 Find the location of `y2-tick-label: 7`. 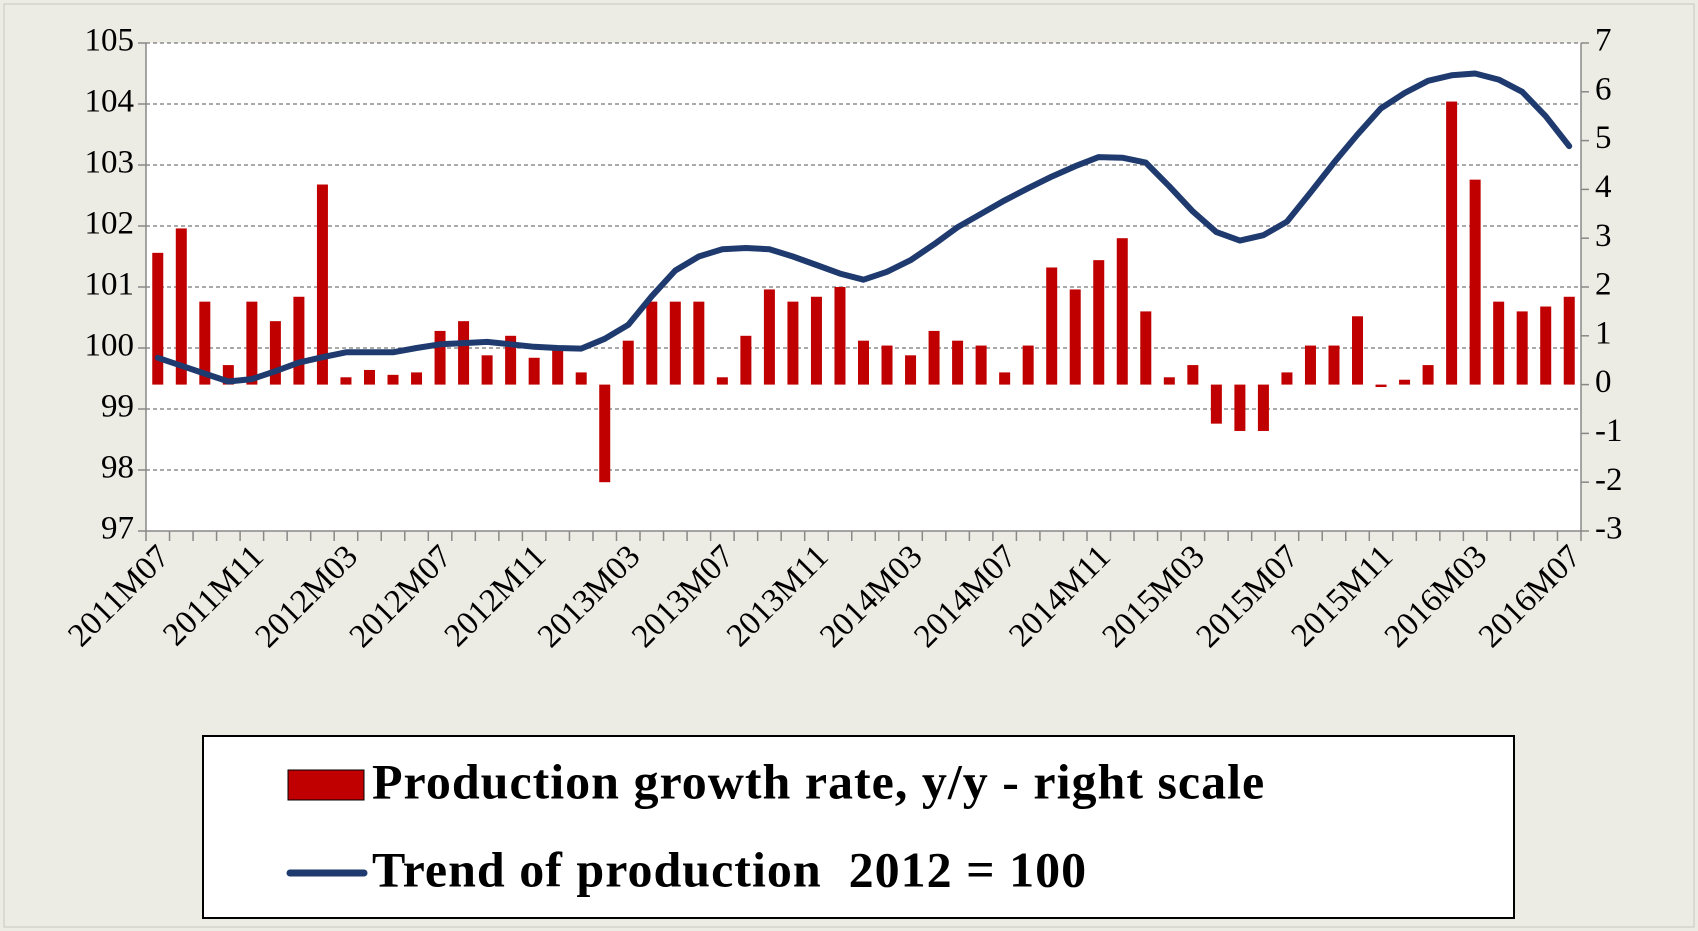

y2-tick-label: 7 is located at coordinates (1603, 41).